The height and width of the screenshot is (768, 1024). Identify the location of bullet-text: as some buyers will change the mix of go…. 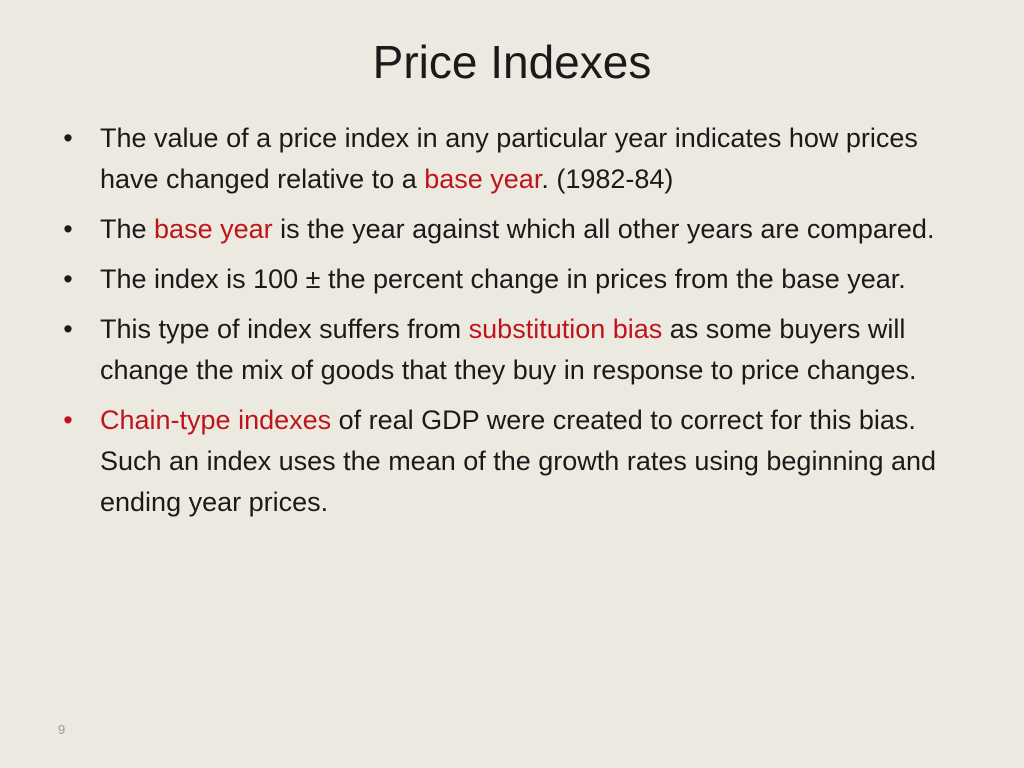
(508, 349).